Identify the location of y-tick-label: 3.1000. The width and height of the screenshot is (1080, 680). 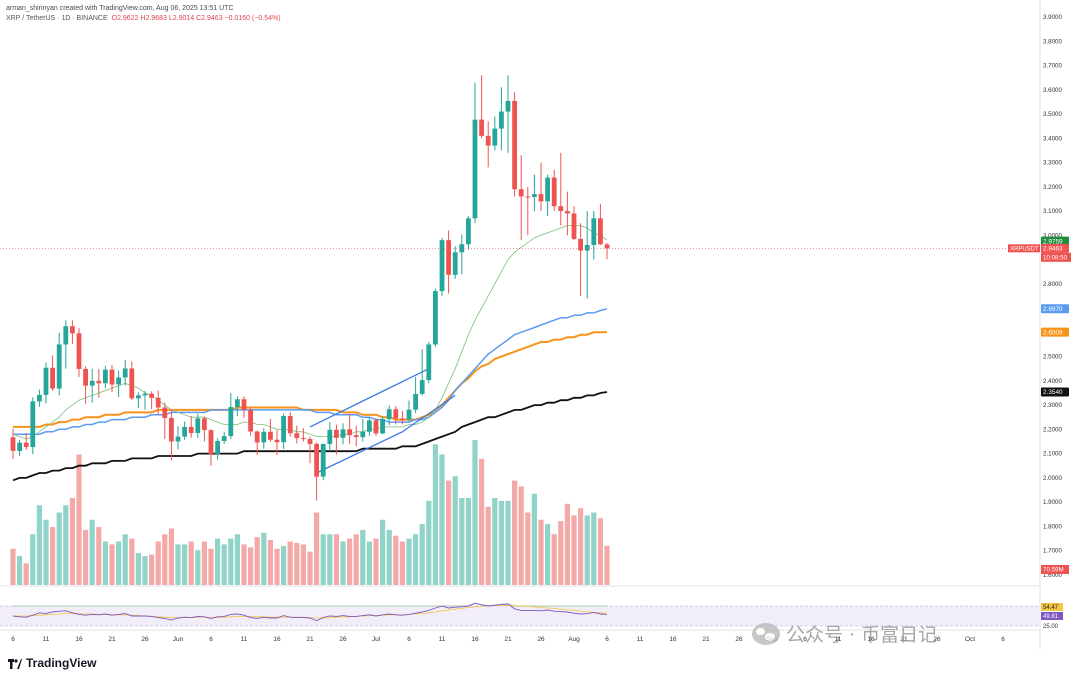
(1052, 211).